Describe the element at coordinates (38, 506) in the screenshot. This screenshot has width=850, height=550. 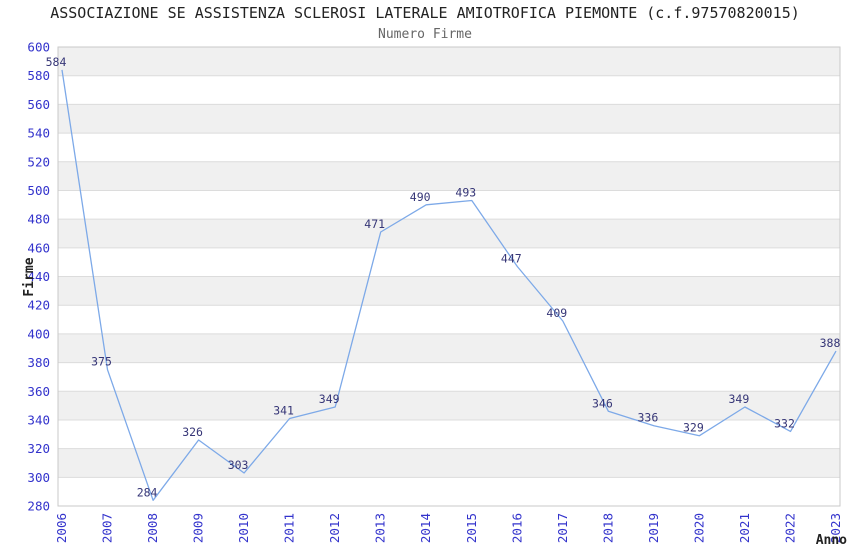
I see `y-tick-label: 280` at that location.